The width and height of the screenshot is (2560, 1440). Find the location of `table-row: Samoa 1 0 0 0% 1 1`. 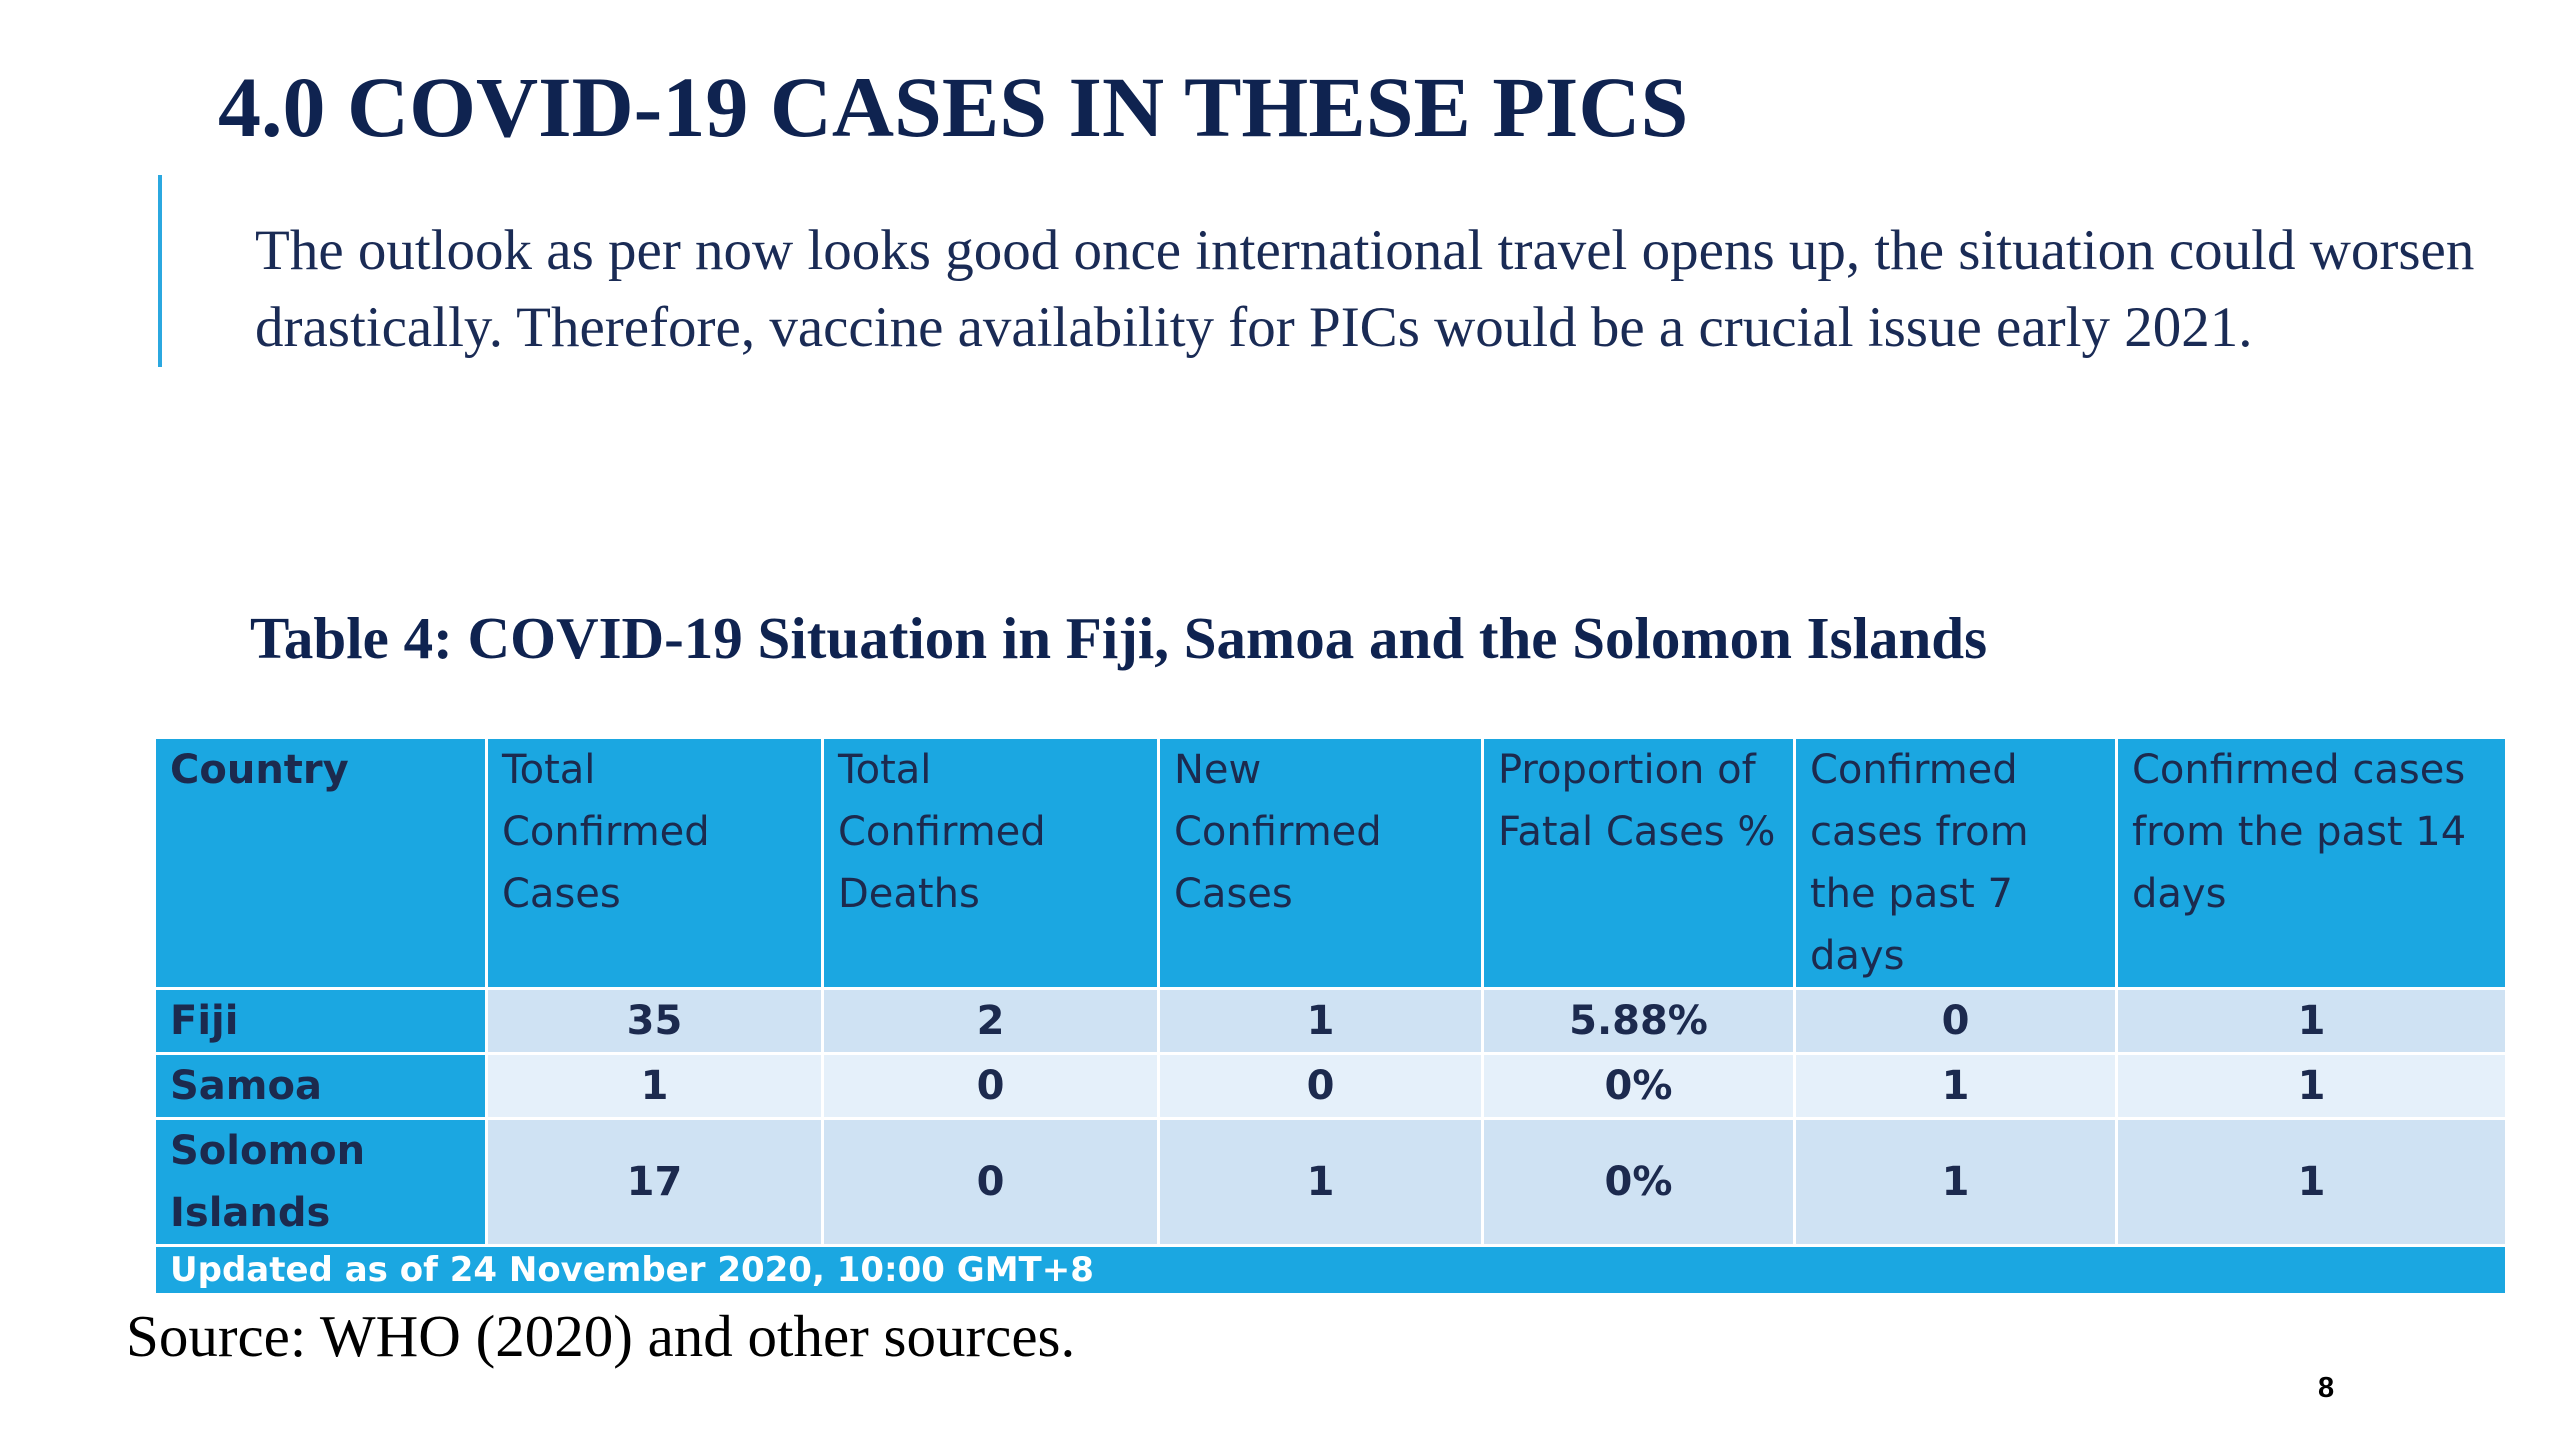

table-row: Samoa 1 0 0 0% 1 1 is located at coordinates (1330, 1086).